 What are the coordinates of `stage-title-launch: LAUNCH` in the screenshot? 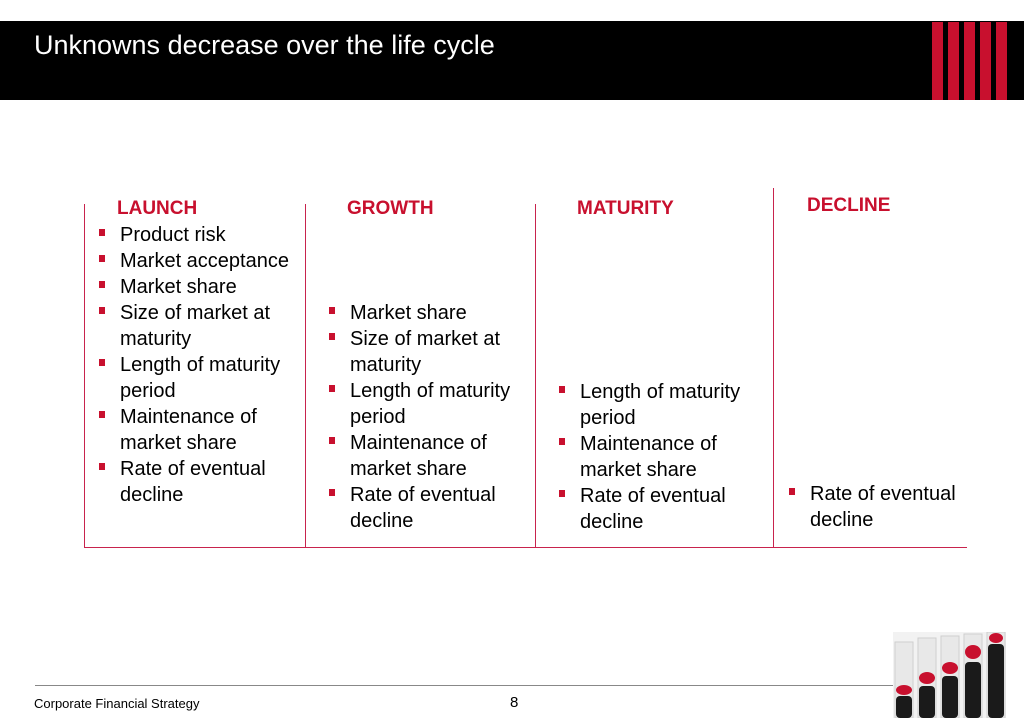 It's located at (157, 208).